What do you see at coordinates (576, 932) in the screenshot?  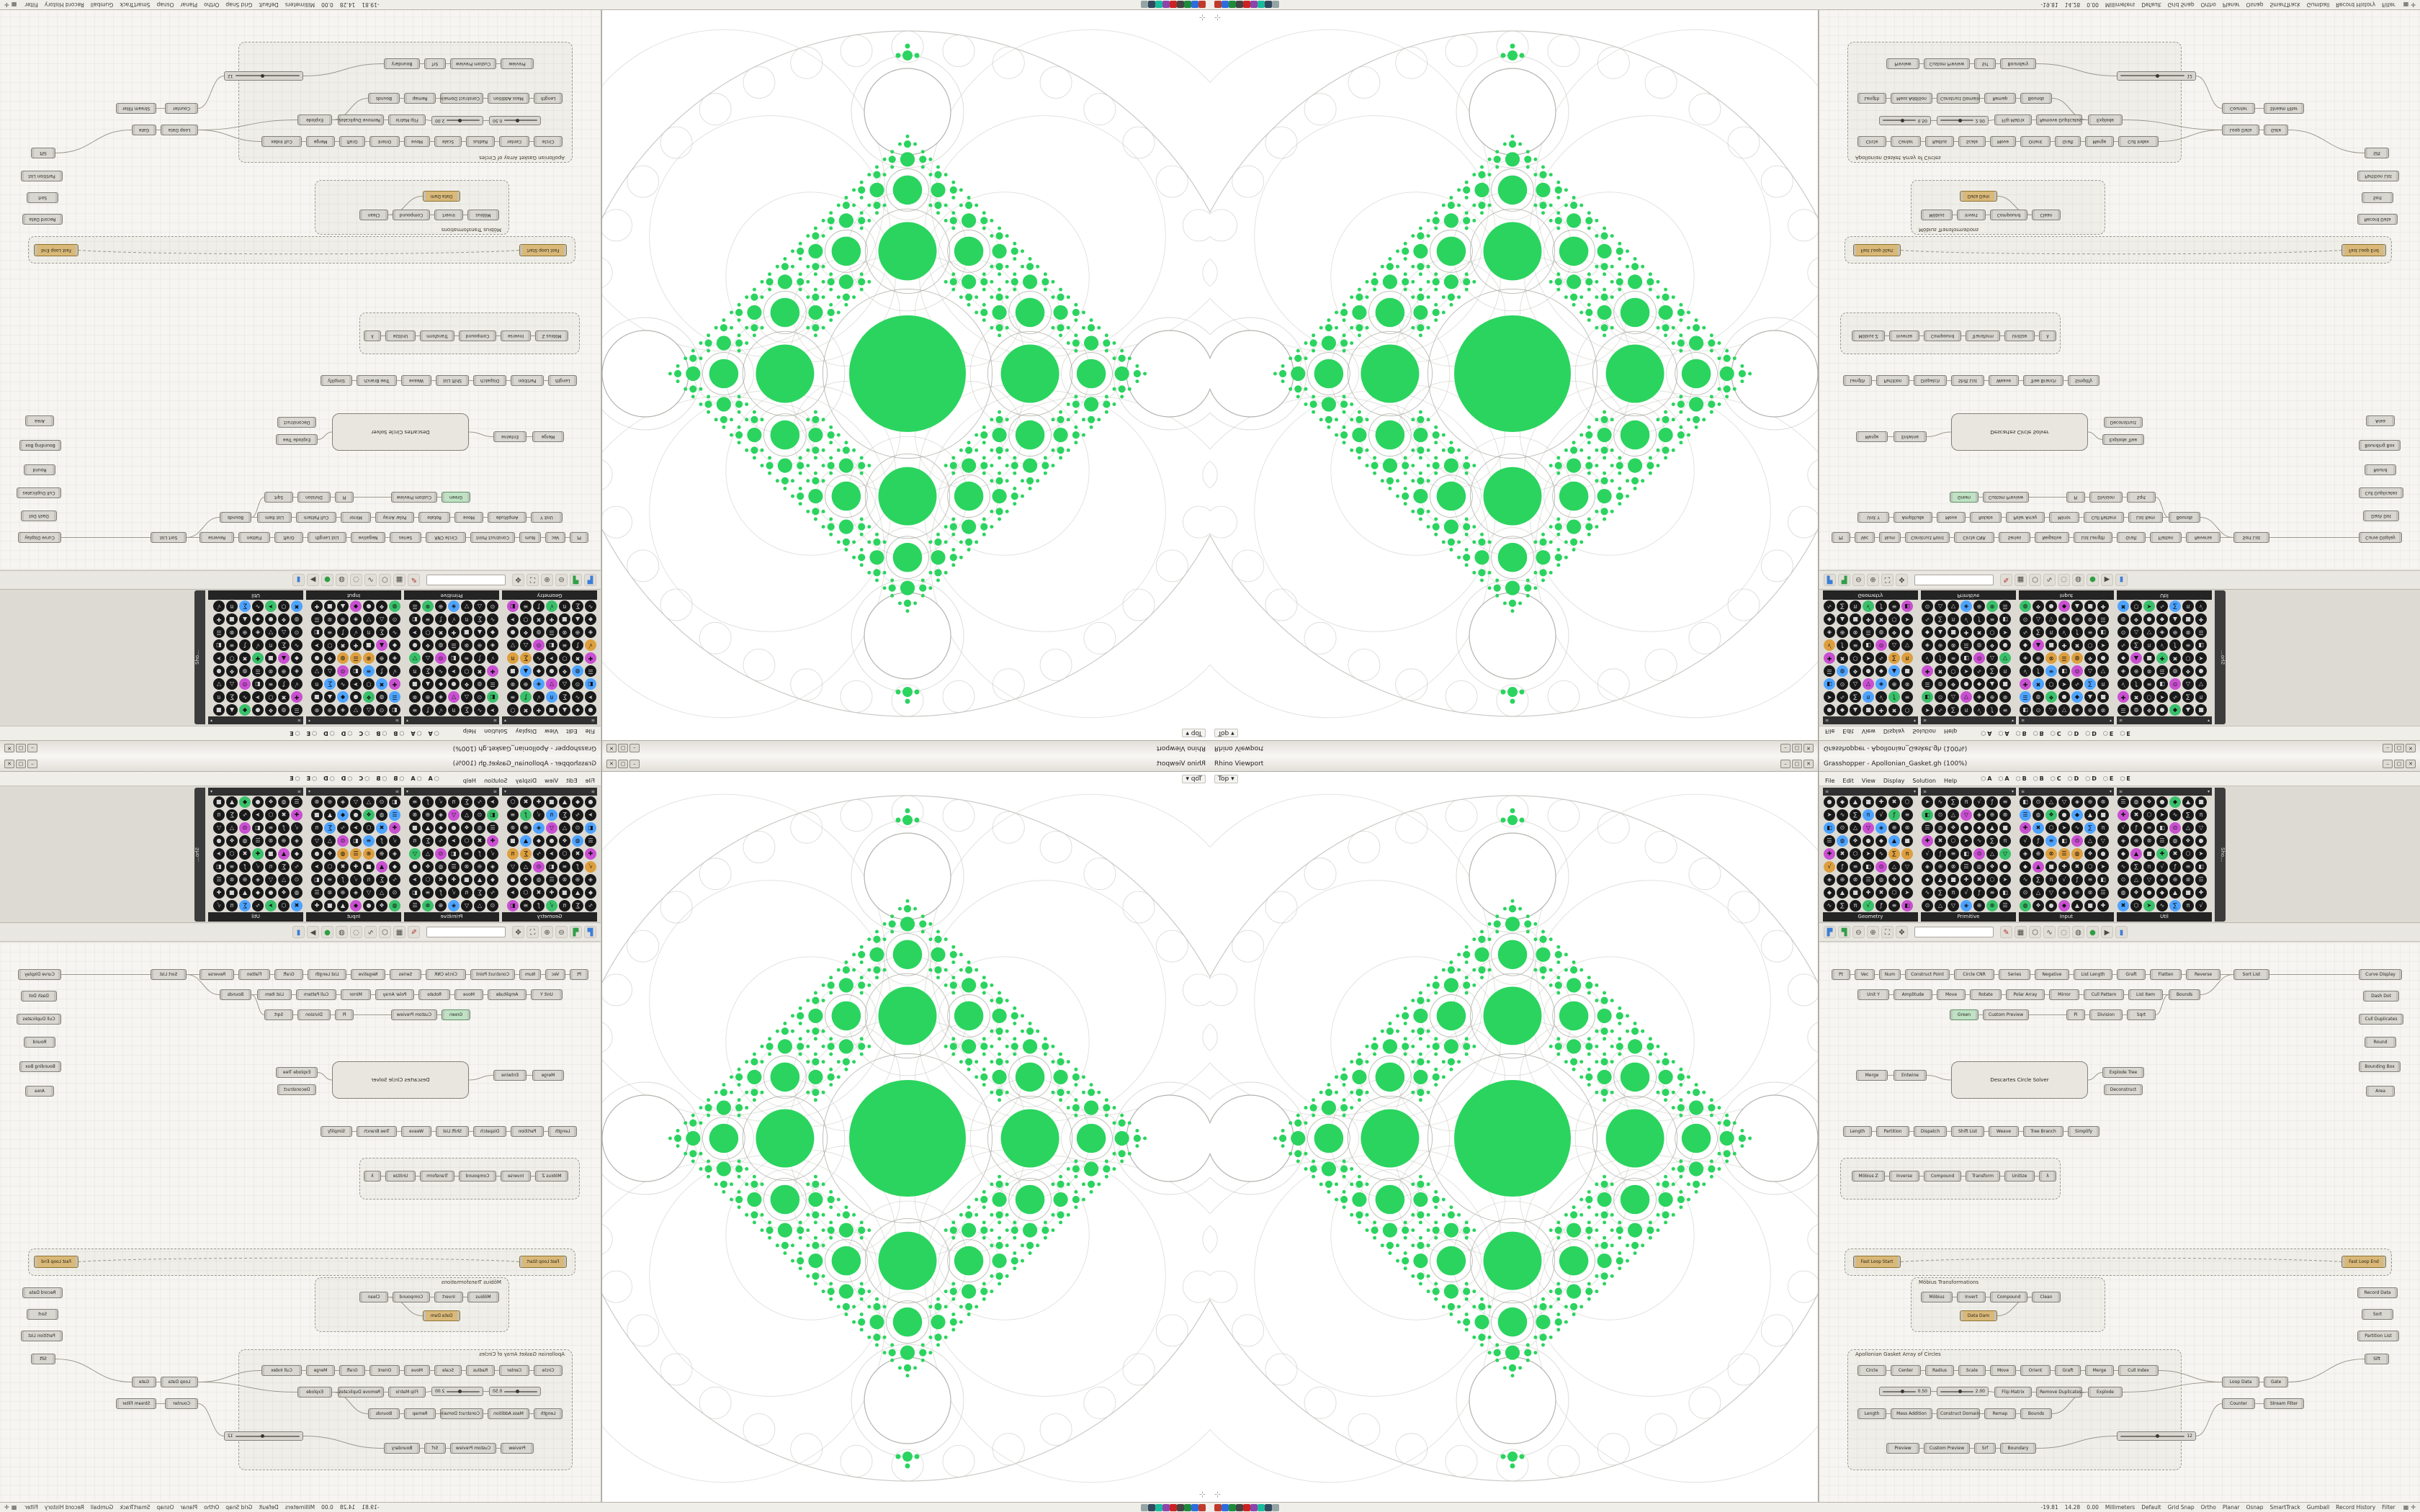 I see `save-definition-icon: ▜` at bounding box center [576, 932].